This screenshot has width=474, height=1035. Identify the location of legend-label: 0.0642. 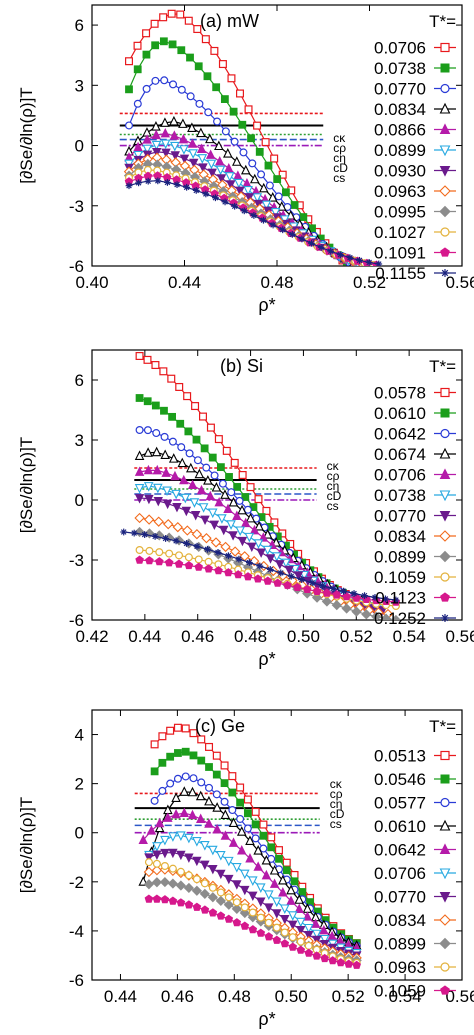
(400, 434).